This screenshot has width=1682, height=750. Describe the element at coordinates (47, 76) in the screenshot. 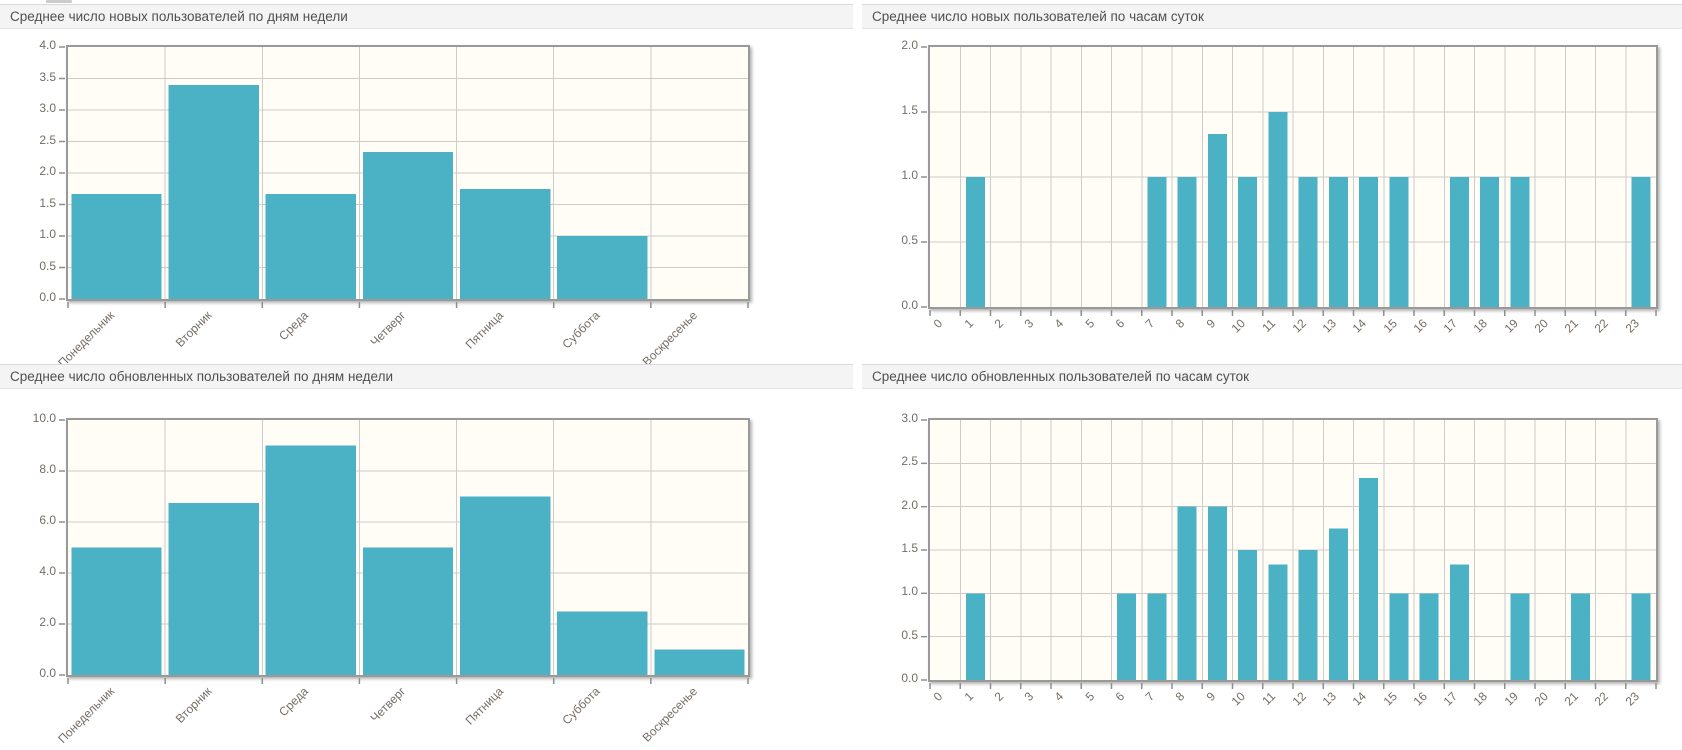

I see `y-tick-label: 3.5` at that location.